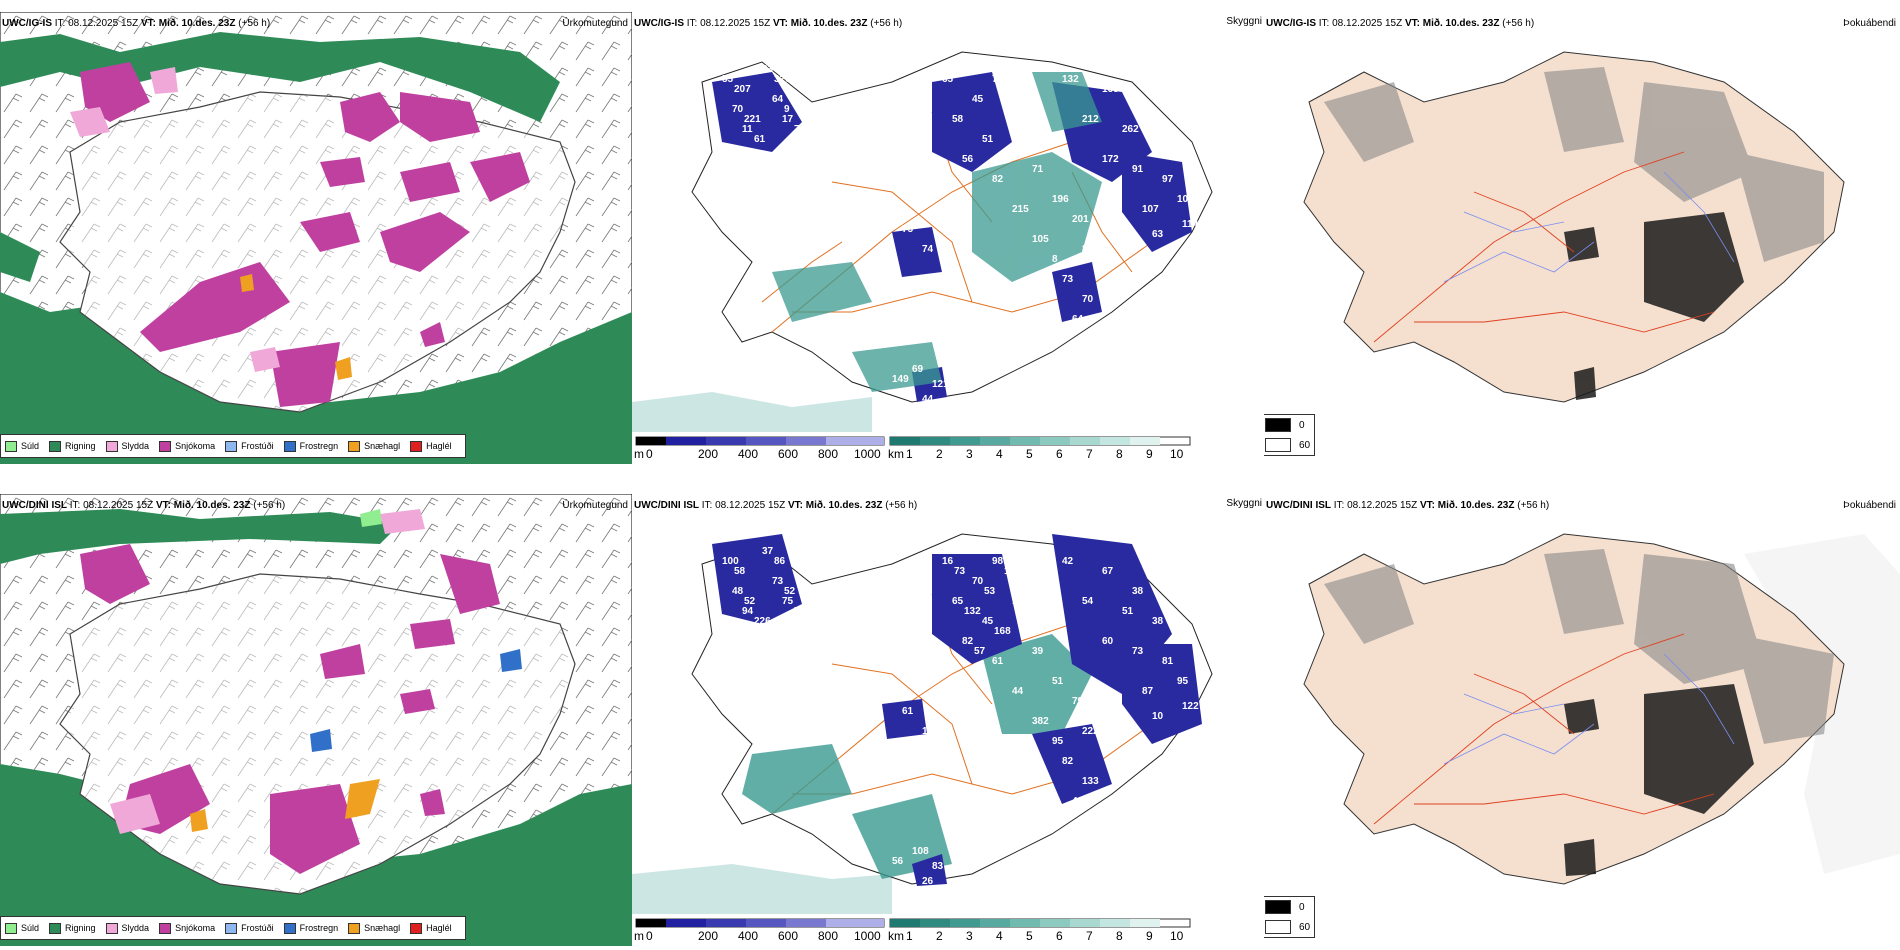 The width and height of the screenshot is (1900, 950). Describe the element at coordinates (1158, 621) in the screenshot. I see `visibility-value: 38` at that location.